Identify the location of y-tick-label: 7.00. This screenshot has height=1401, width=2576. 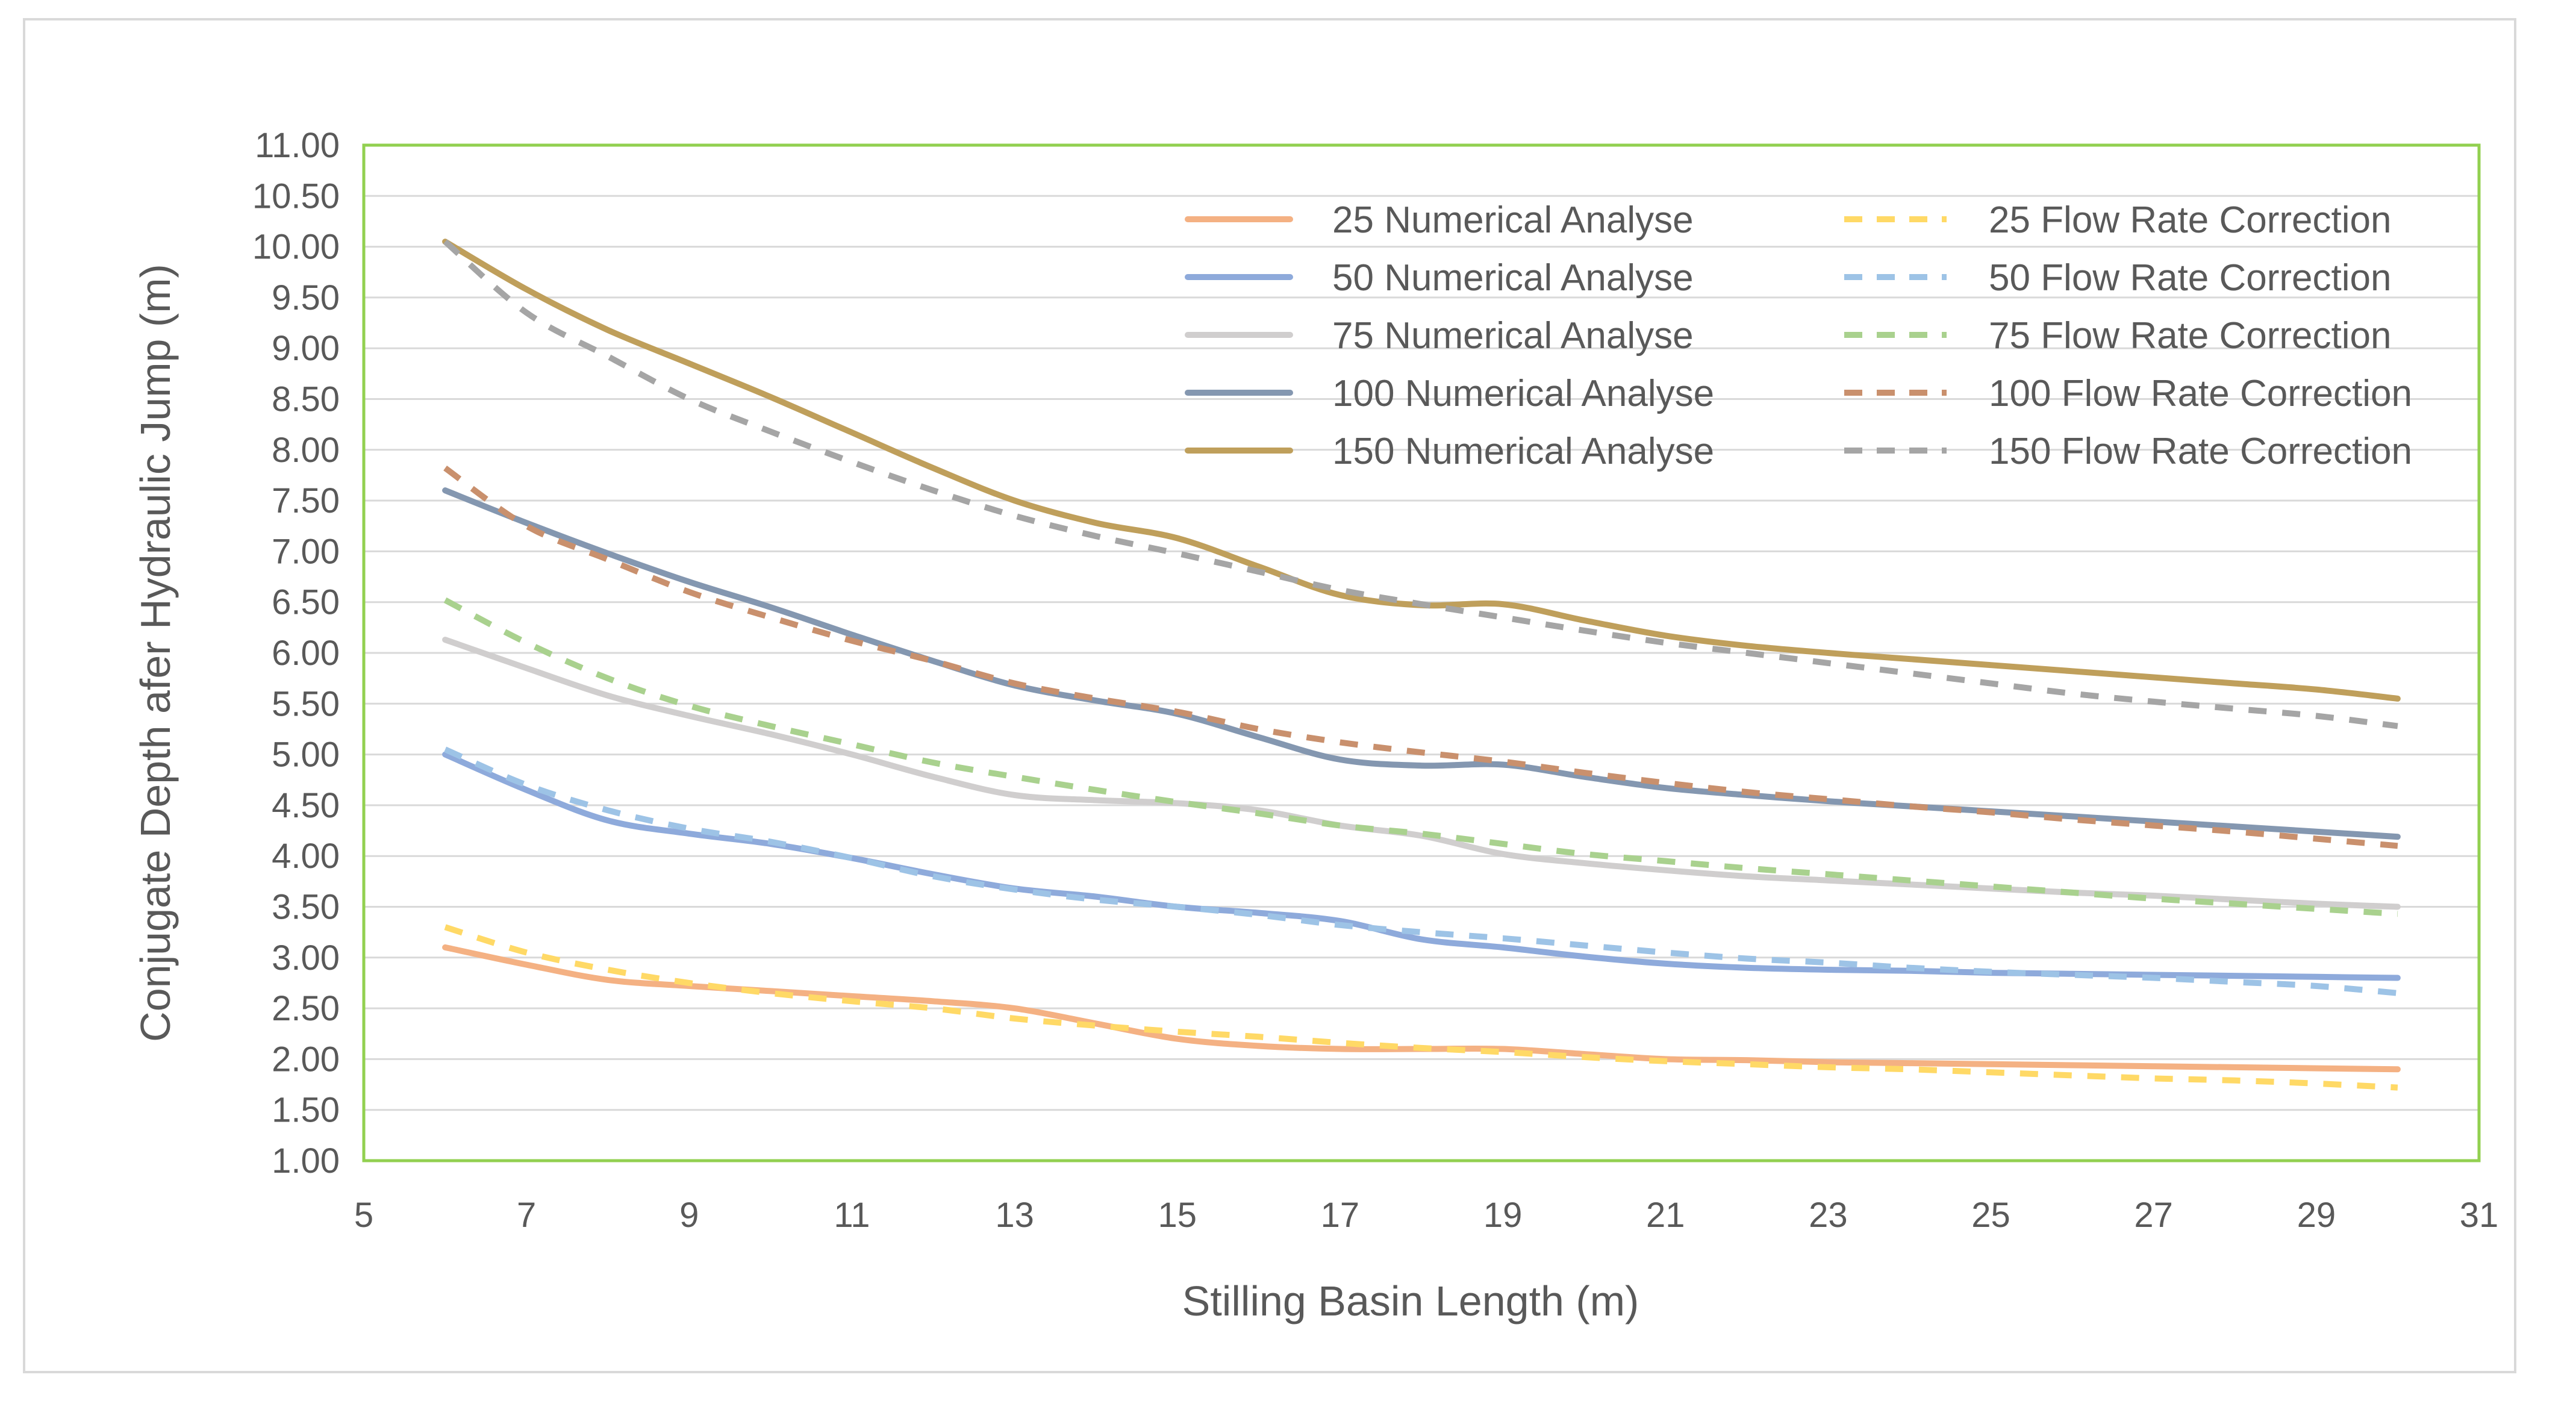
(306, 551).